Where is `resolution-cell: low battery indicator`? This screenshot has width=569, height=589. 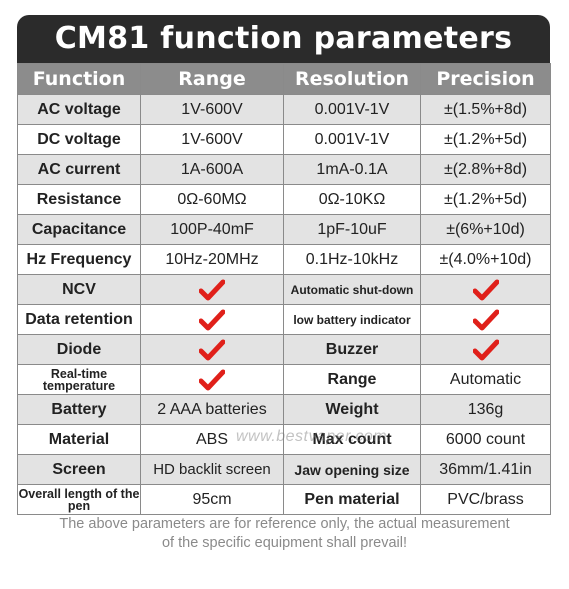 resolution-cell: low battery indicator is located at coordinates (352, 319).